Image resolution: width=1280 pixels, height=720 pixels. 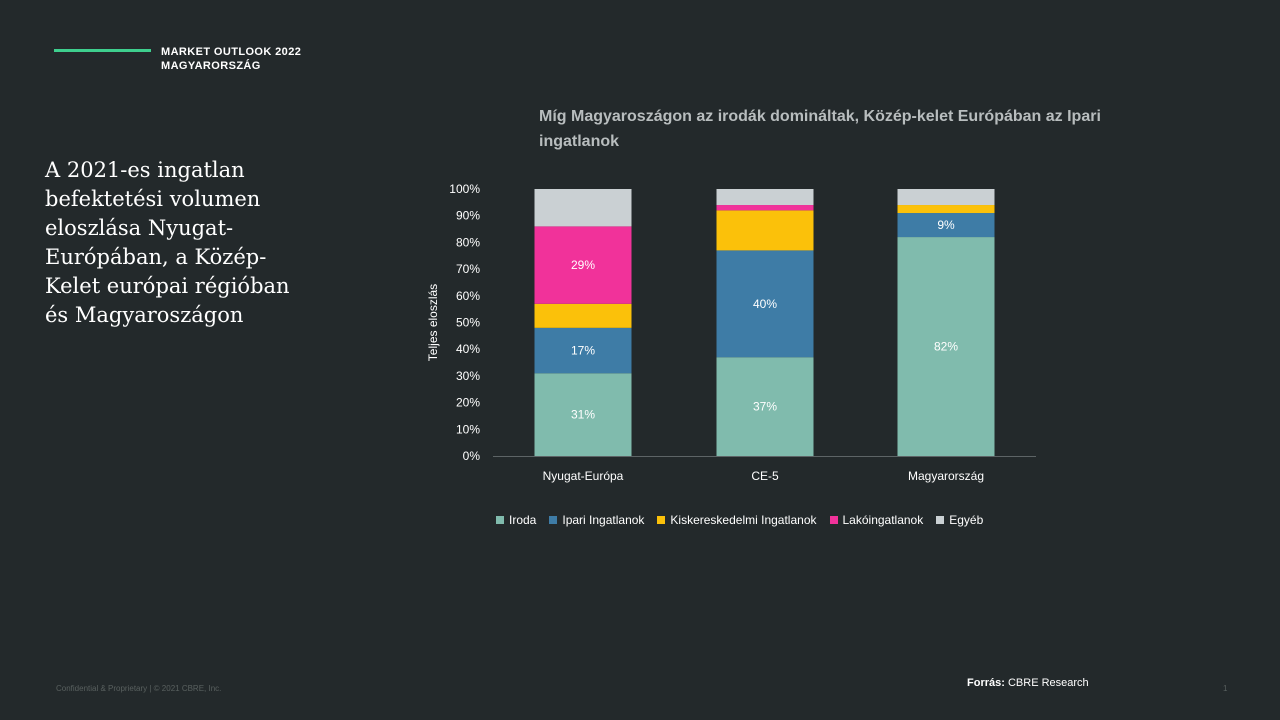 I want to click on legend-item: Kiskereskedelmi Ingatlanok, so click(x=737, y=520).